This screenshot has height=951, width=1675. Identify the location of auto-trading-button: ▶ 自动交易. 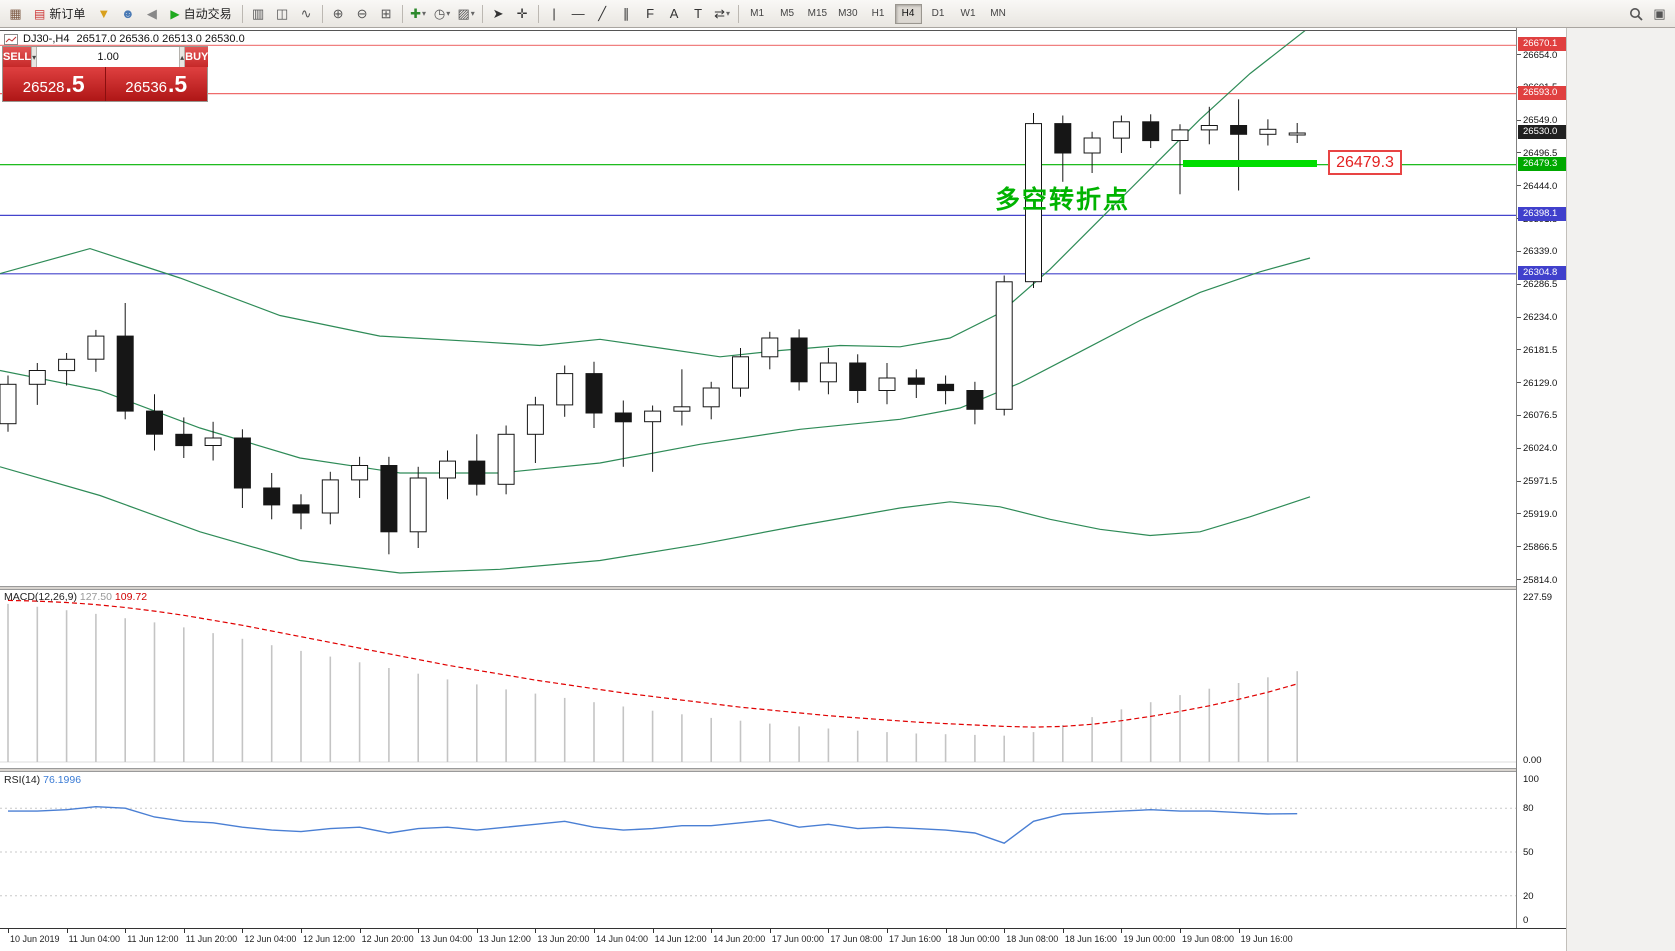
(200, 14).